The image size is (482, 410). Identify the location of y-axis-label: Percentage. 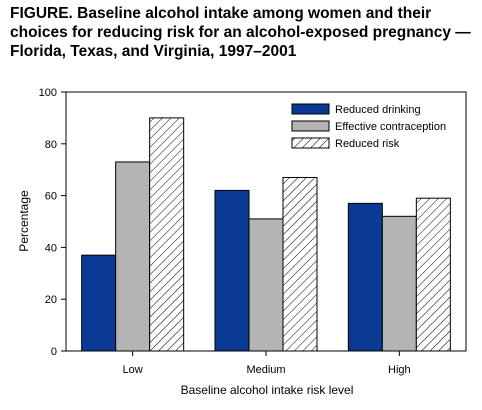
(24, 221).